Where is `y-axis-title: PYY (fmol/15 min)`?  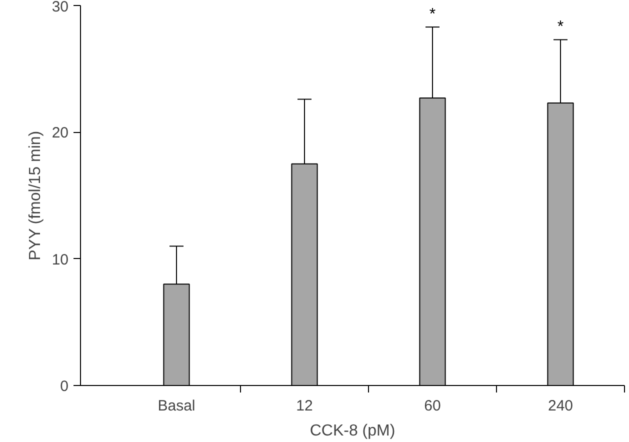
y-axis-title: PYY (fmol/15 min) is located at coordinates (35, 195).